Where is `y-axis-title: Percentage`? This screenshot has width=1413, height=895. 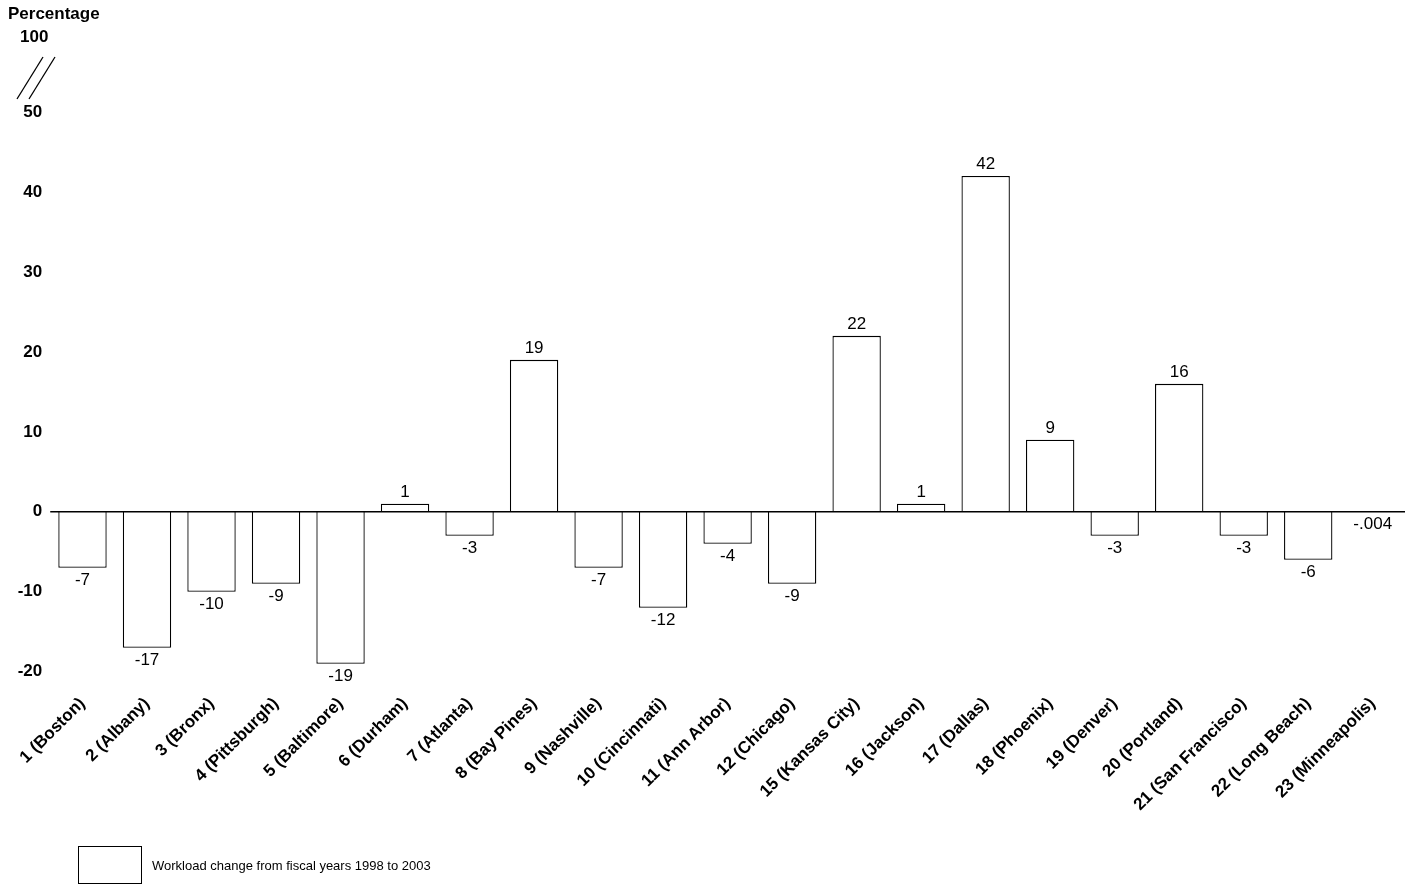 y-axis-title: Percentage is located at coordinates (54, 14).